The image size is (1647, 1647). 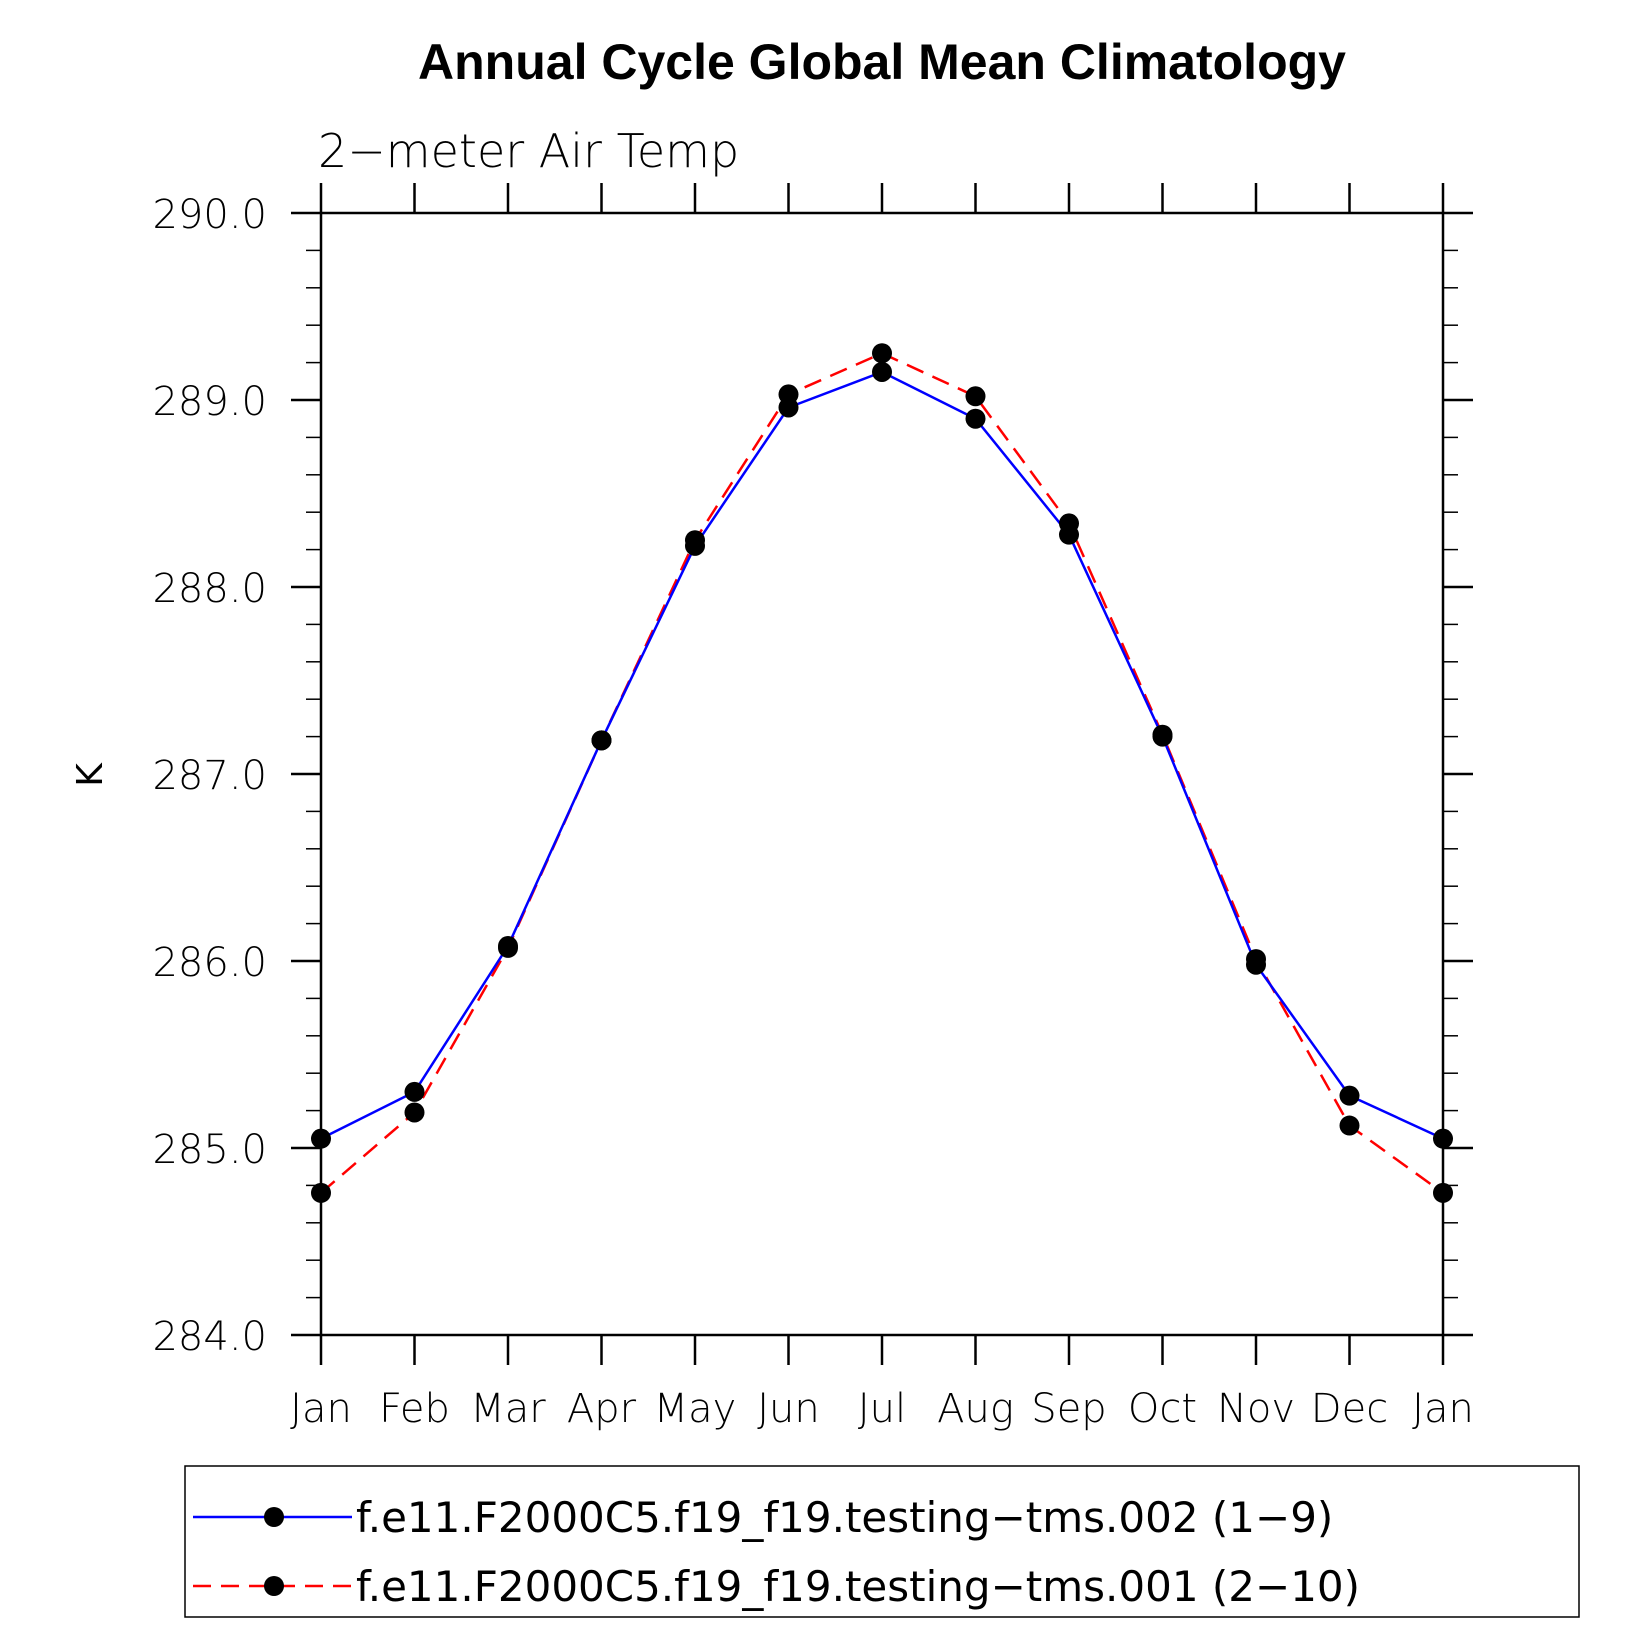 I want to click on y-tick-label: 286.0, so click(x=209, y=963).